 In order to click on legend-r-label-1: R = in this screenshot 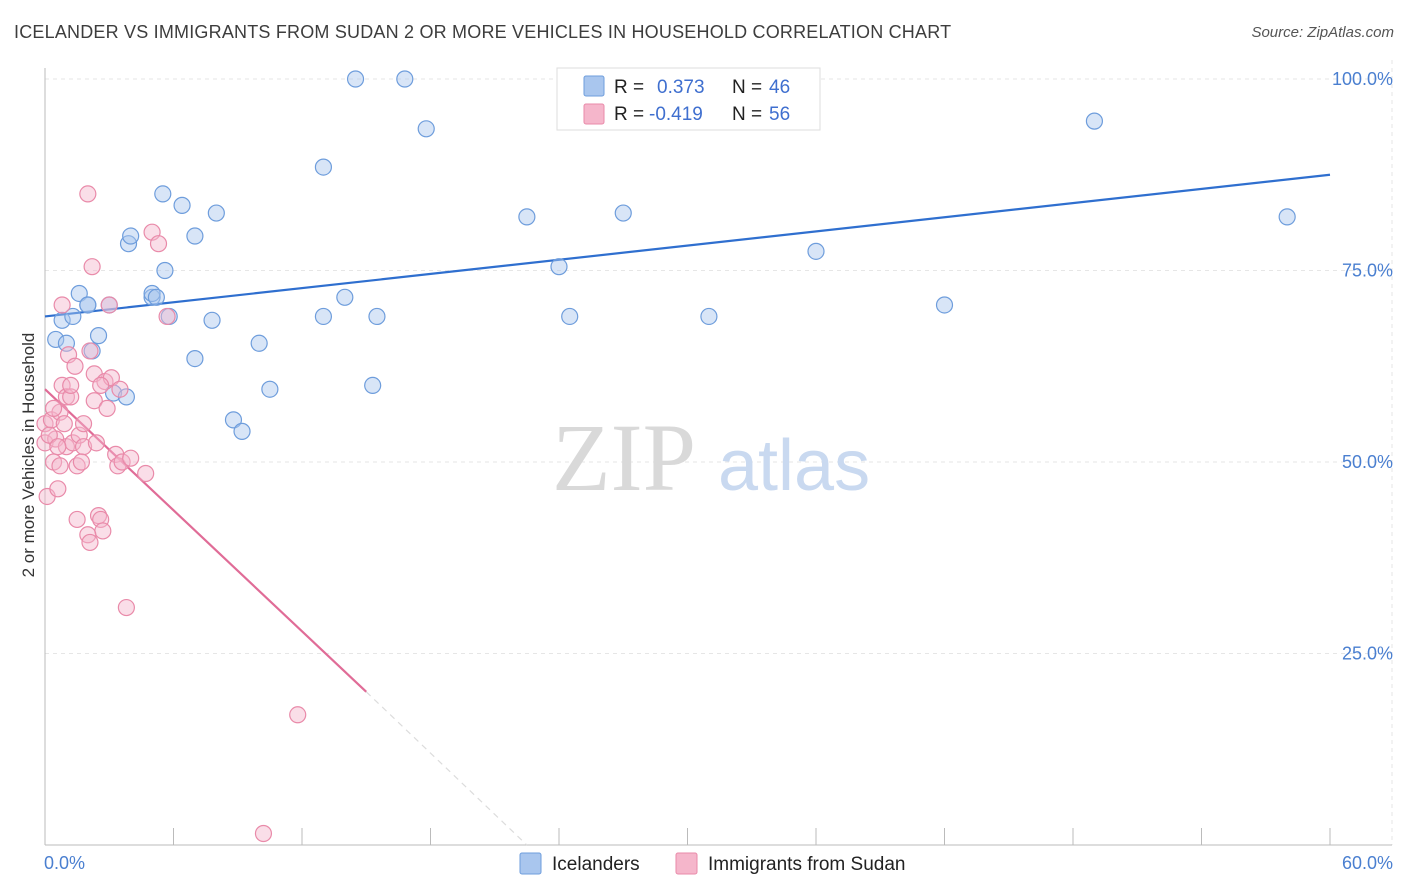, I will do `click(629, 87)`.